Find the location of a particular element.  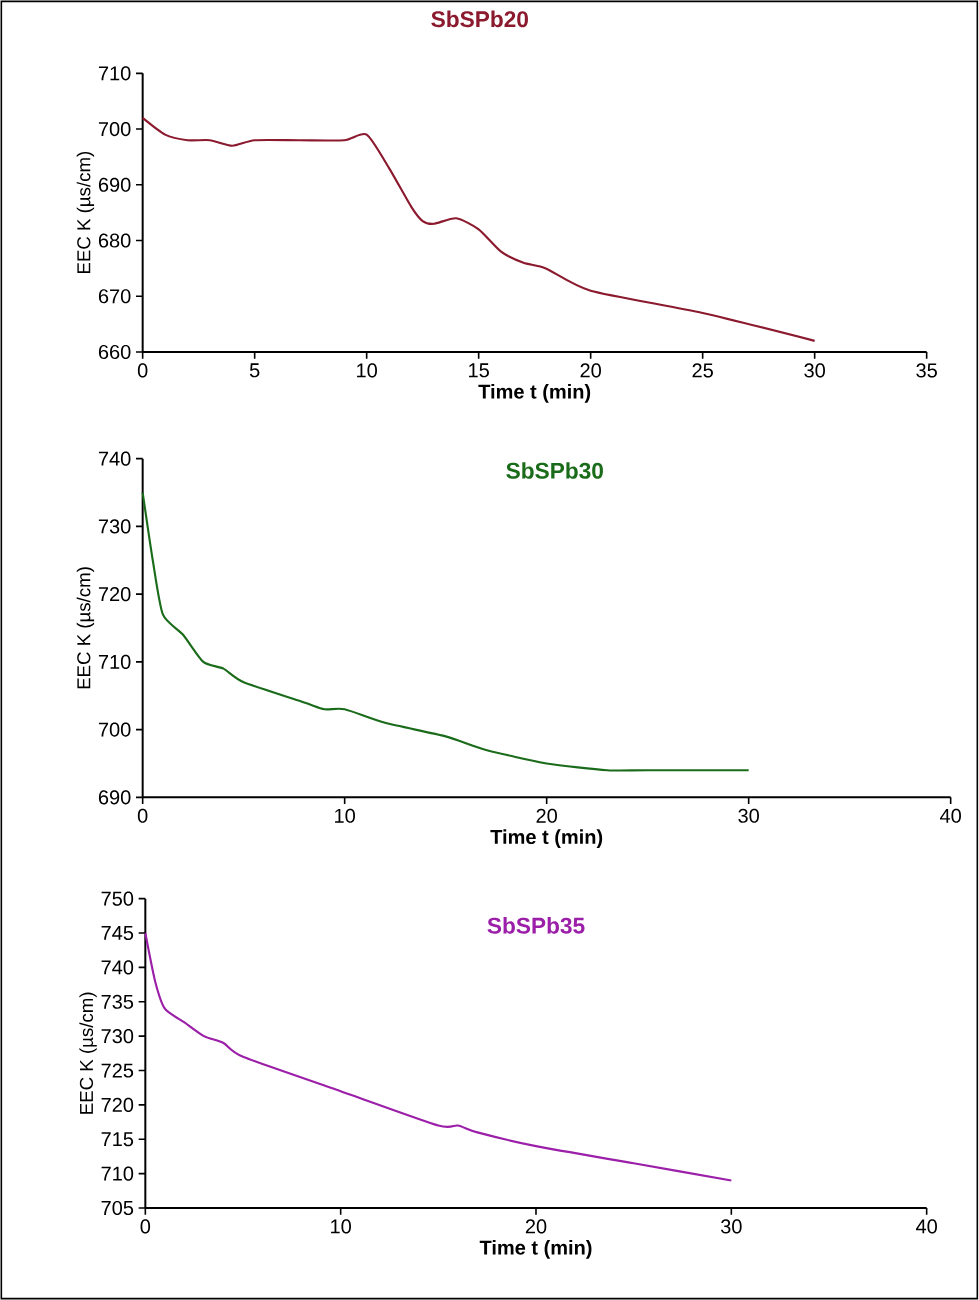

x-tick-label: 5 is located at coordinates (255, 370).